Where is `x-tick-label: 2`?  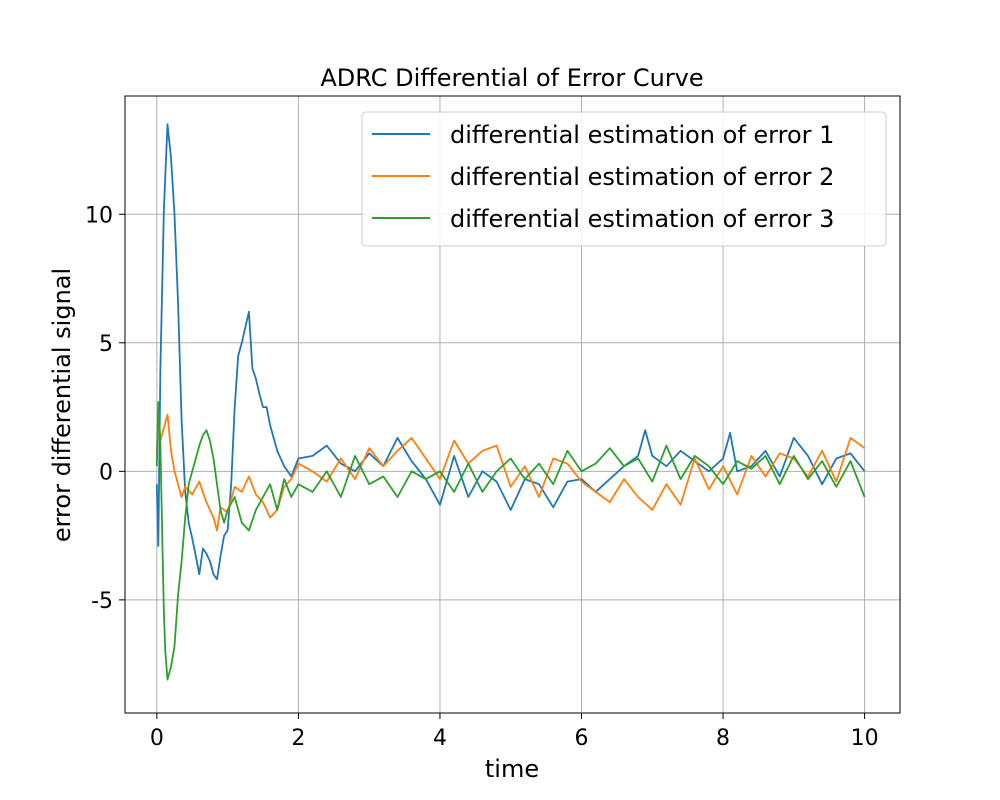
x-tick-label: 2 is located at coordinates (298, 738).